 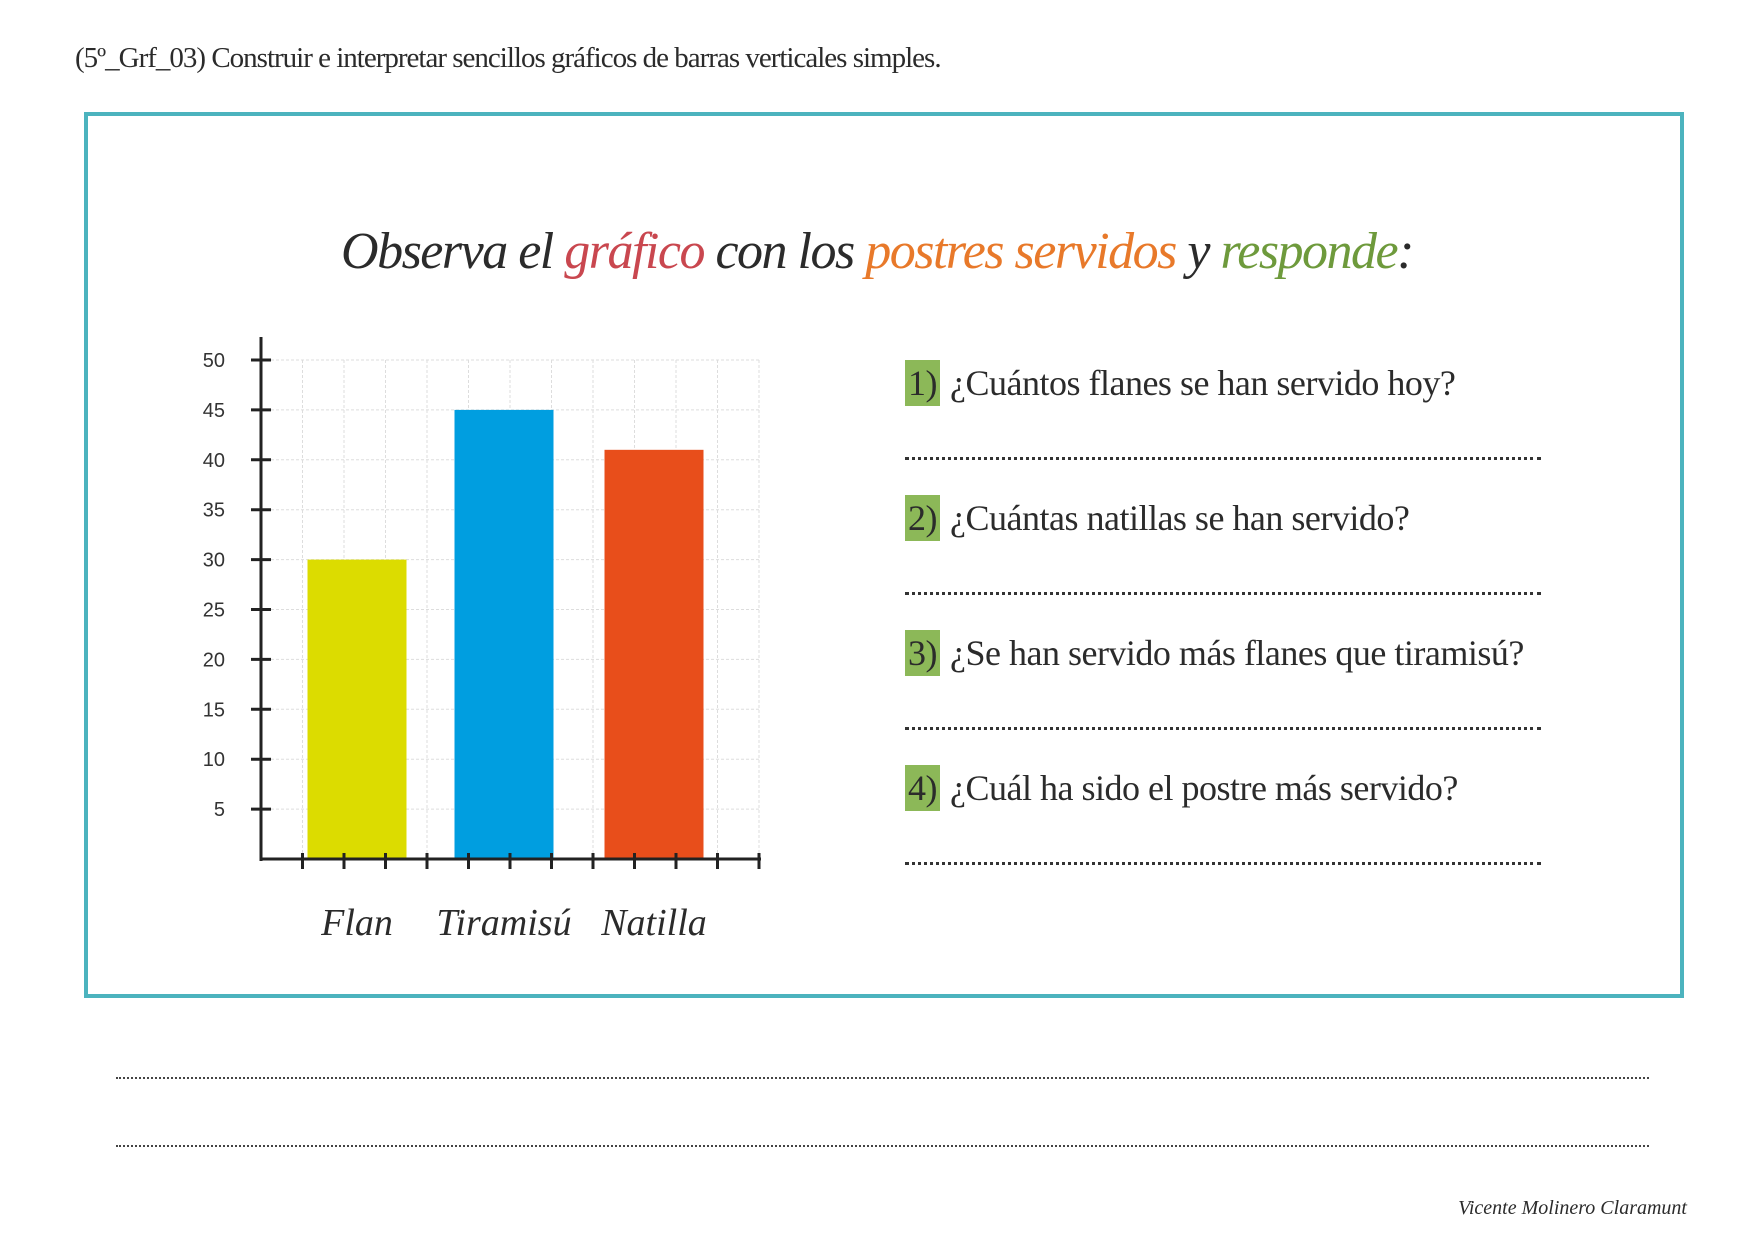 I want to click on title-part: postres servidos, so click(x=1021, y=251).